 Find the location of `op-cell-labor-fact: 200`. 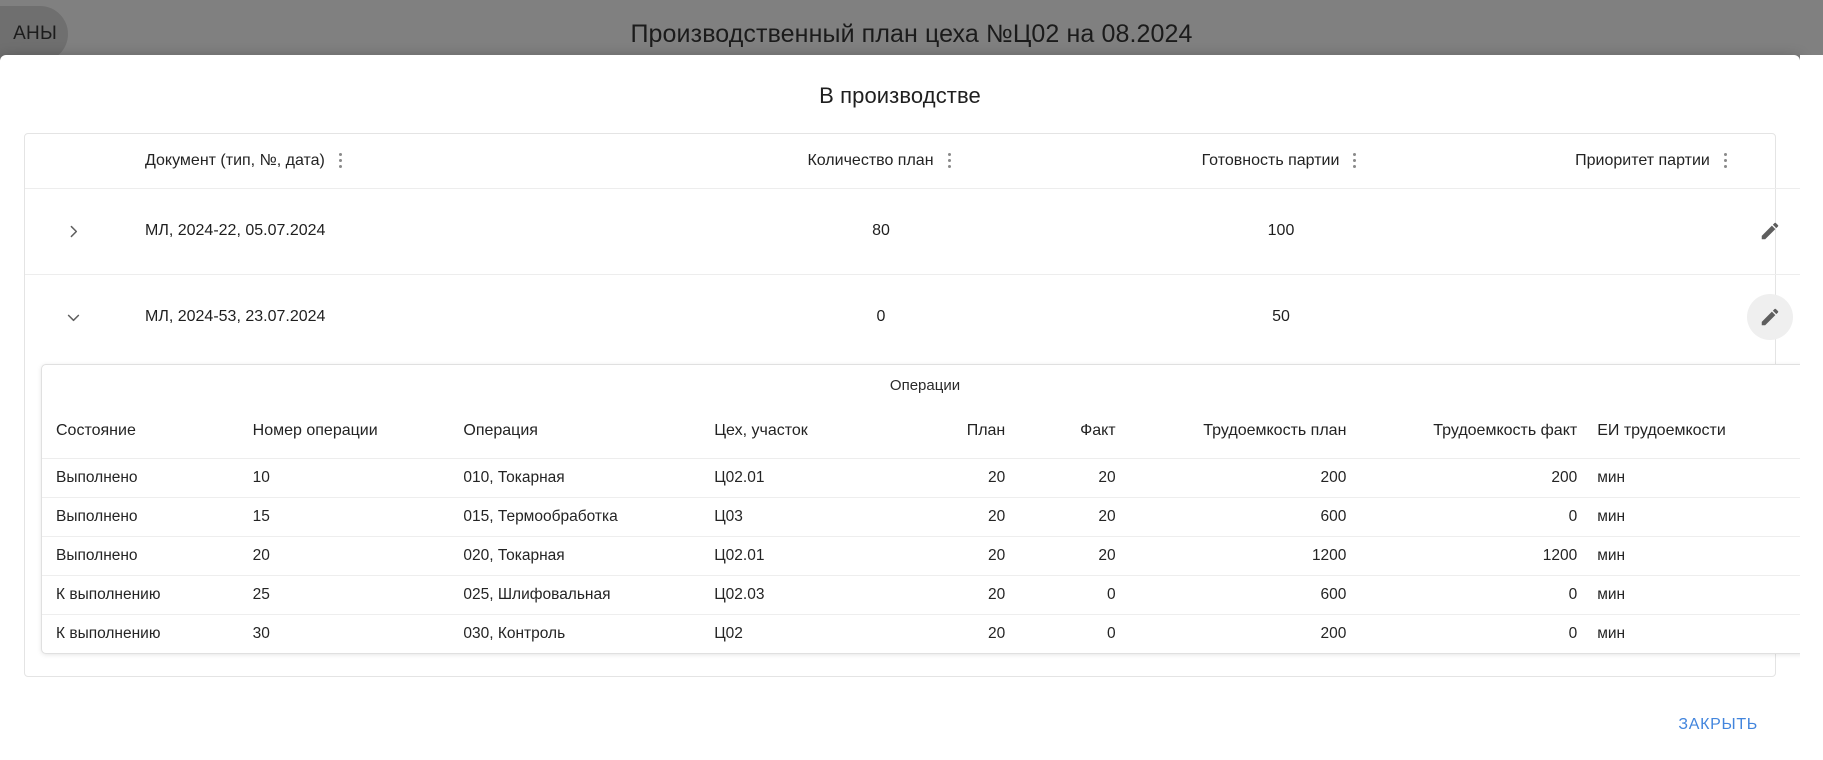

op-cell-labor-fact: 200 is located at coordinates (1472, 478).